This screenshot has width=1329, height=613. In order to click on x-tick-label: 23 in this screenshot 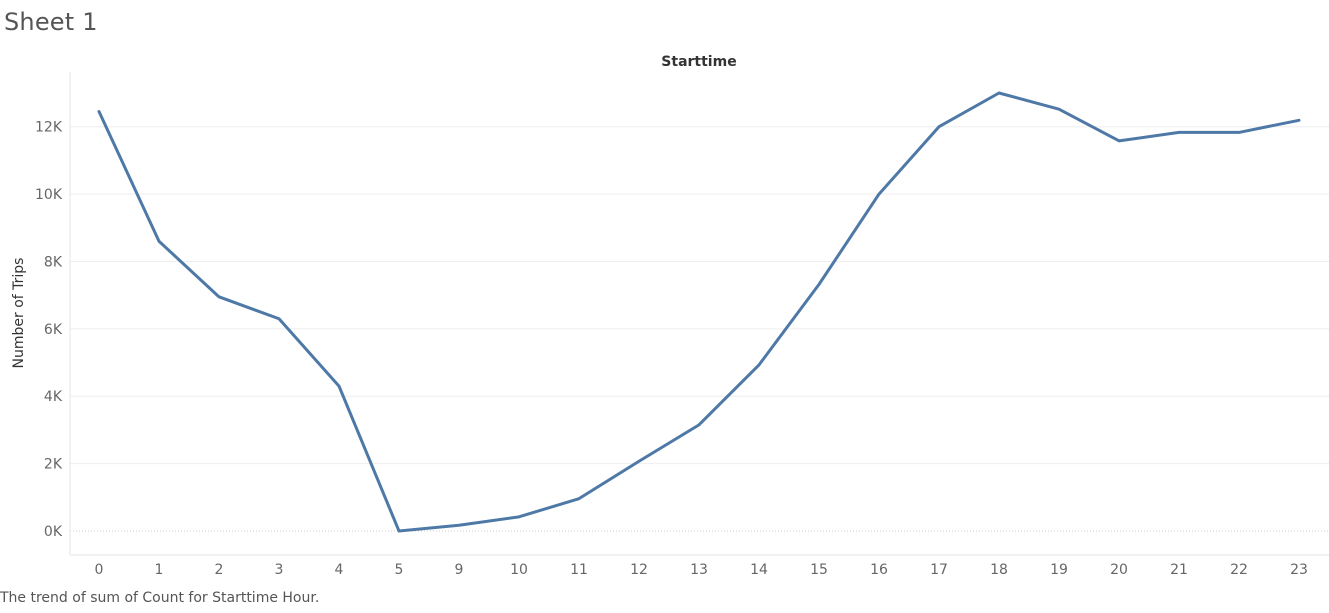, I will do `click(1299, 570)`.